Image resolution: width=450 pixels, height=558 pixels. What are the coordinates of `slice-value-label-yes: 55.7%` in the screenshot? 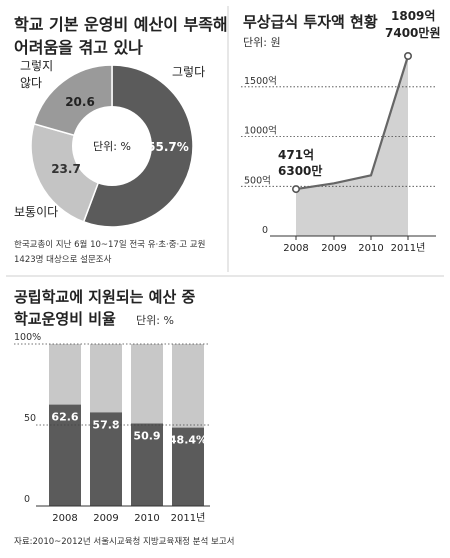 It's located at (168, 147).